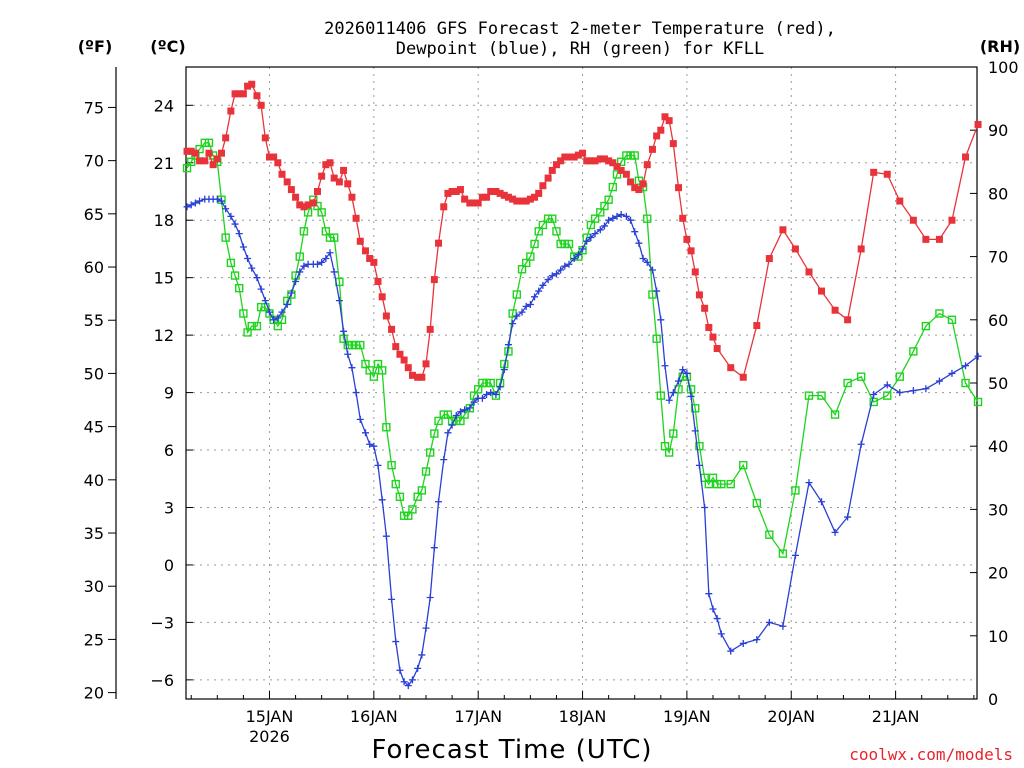  What do you see at coordinates (511, 750) in the screenshot?
I see `x-axis-label: Forecast Time (UTC)` at bounding box center [511, 750].